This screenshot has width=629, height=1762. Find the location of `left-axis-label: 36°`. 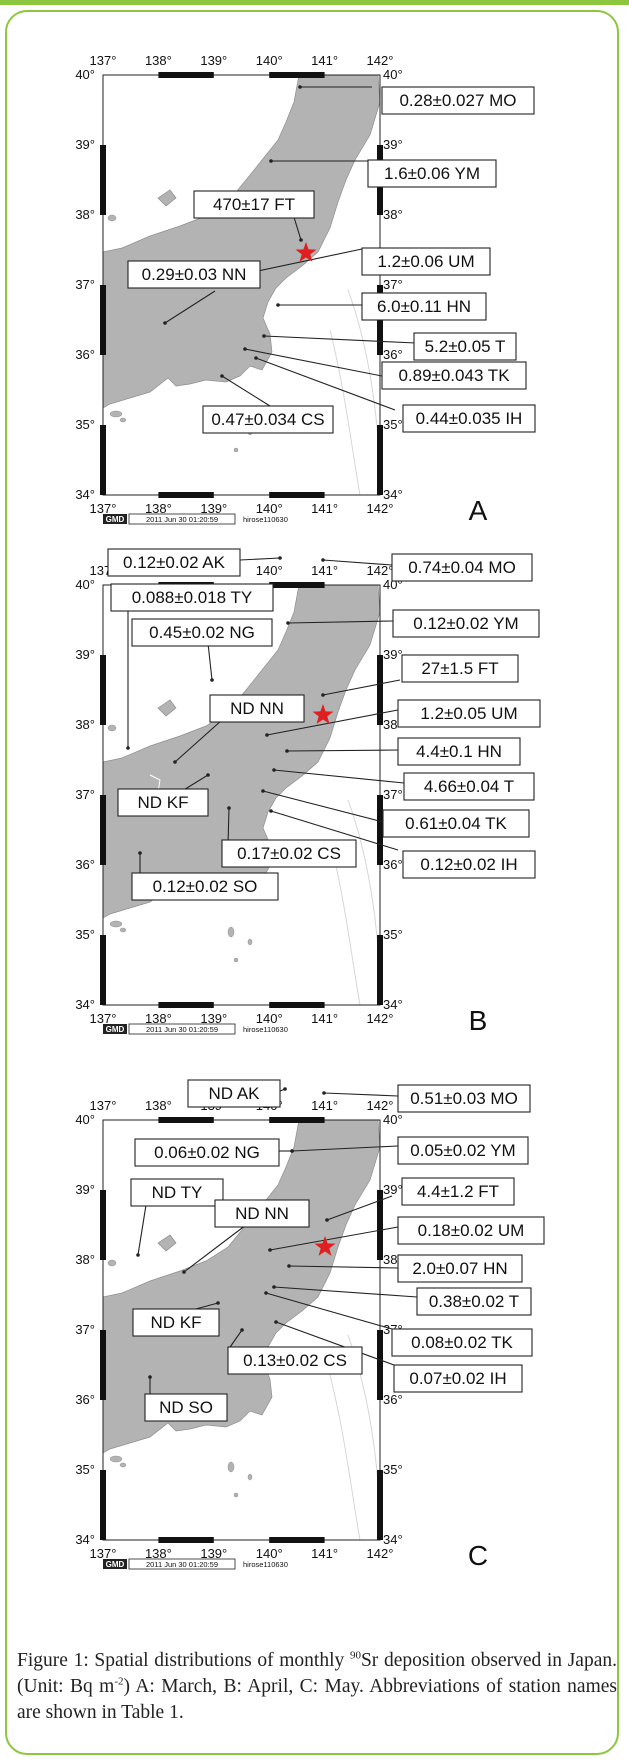

left-axis-label: 36° is located at coordinates (85, 354).